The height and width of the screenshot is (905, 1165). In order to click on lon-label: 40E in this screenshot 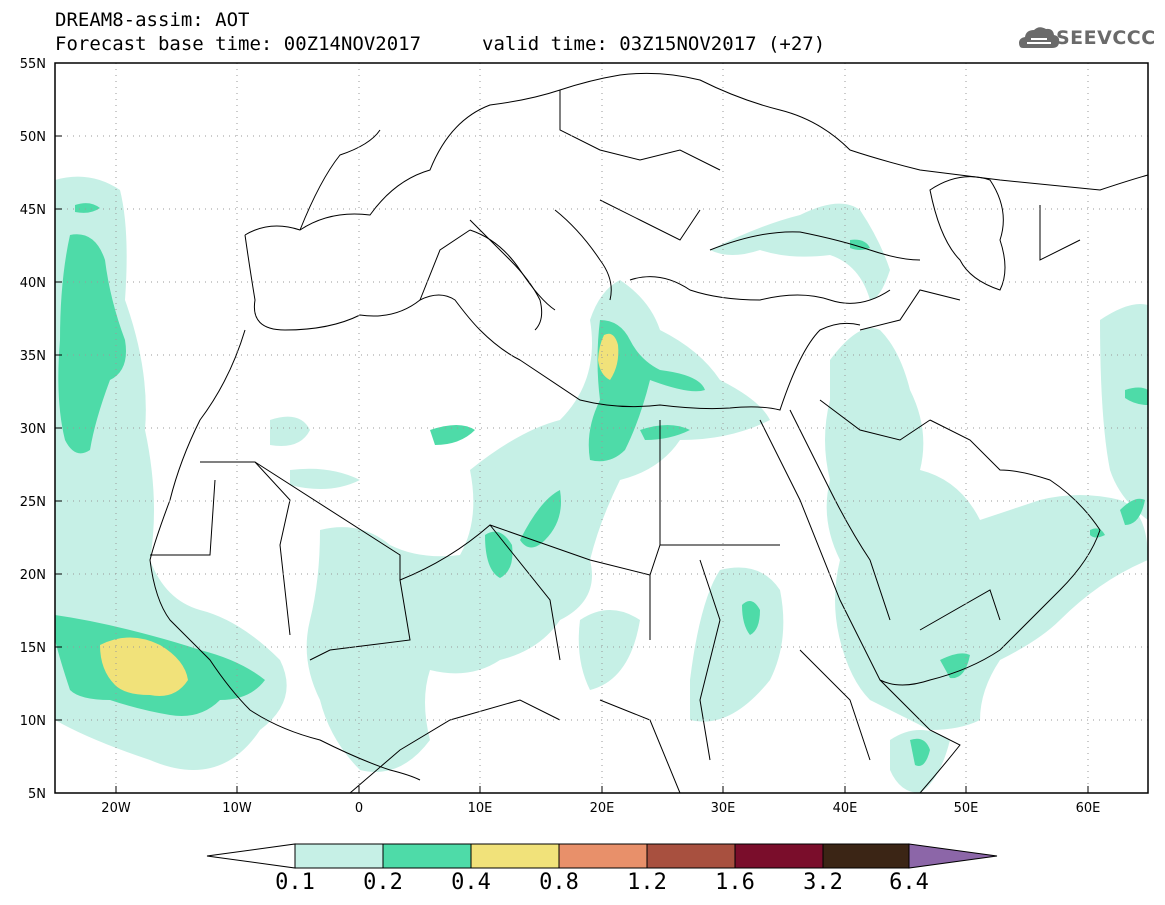, I will do `click(845, 808)`.